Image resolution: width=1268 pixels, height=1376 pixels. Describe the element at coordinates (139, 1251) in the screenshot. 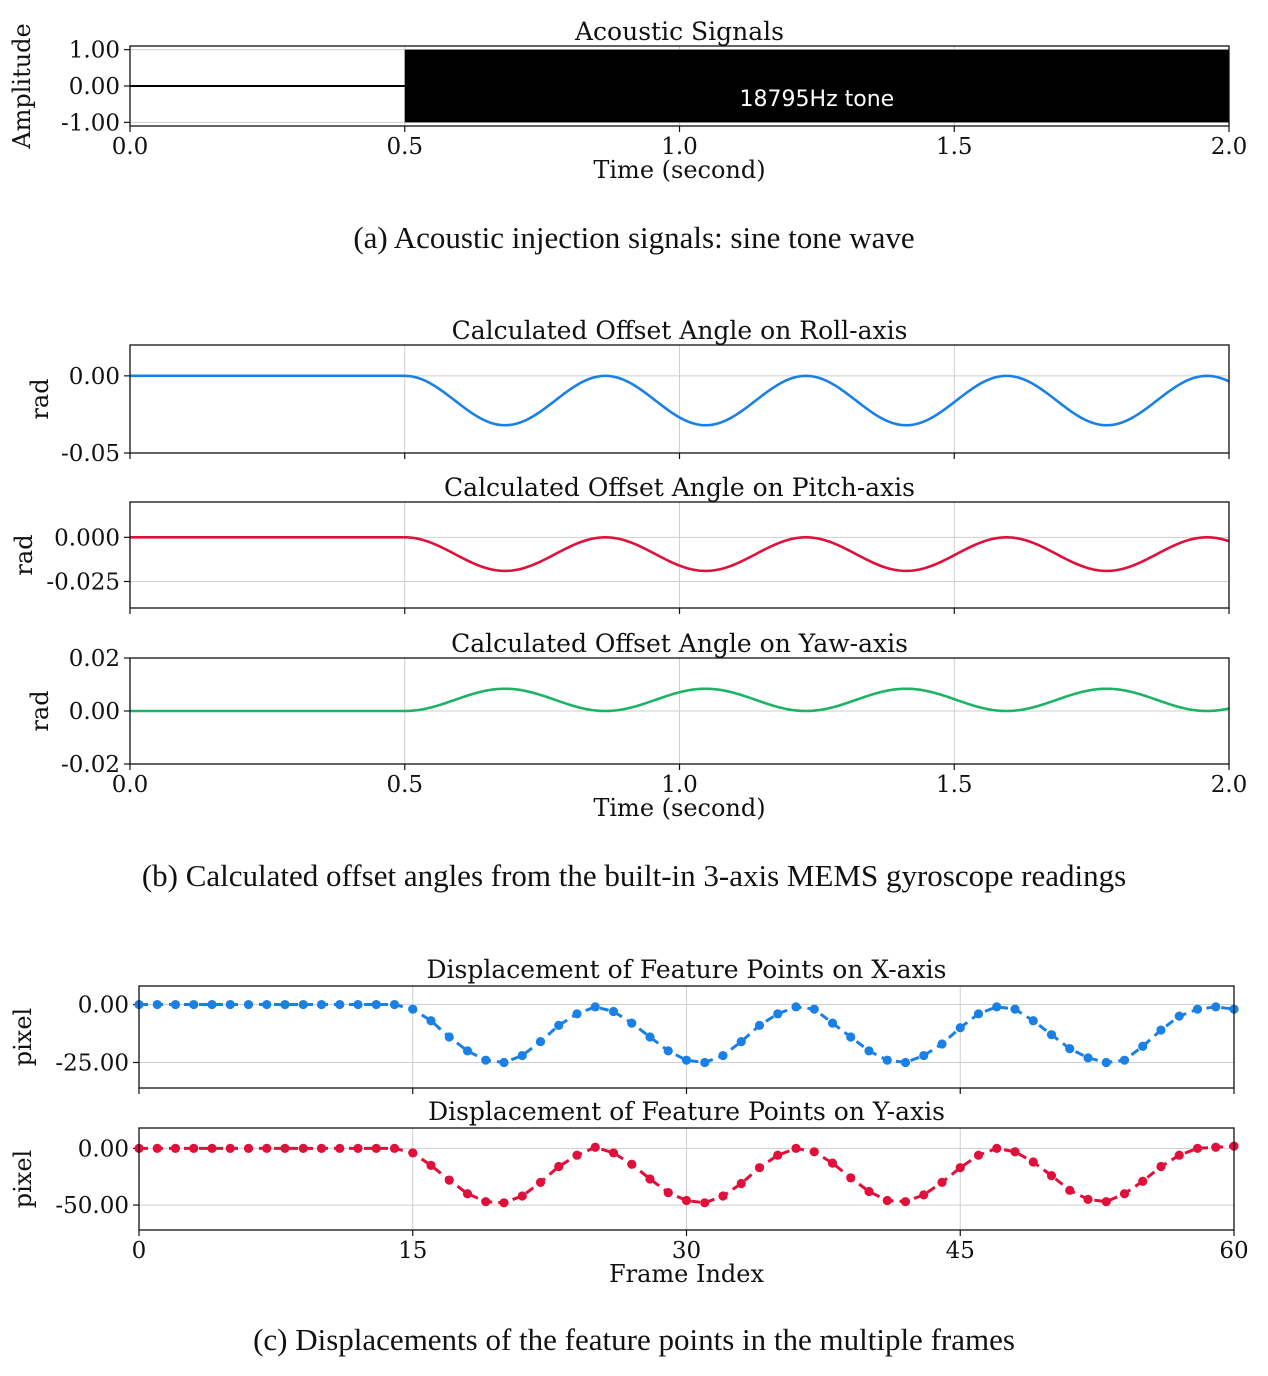

I see `x-tick-label: 0` at that location.